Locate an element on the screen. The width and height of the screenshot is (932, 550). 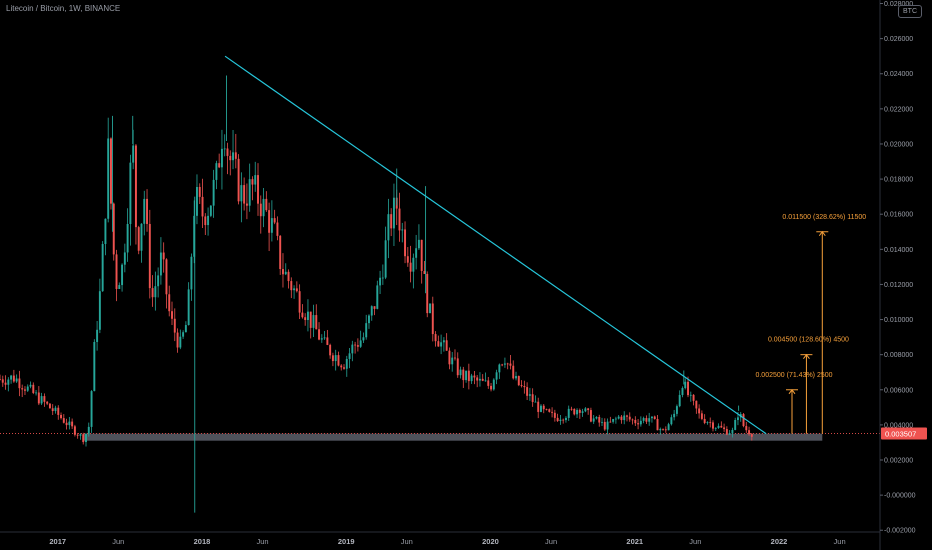
price-tick-label: 0.026000 is located at coordinates (898, 39).